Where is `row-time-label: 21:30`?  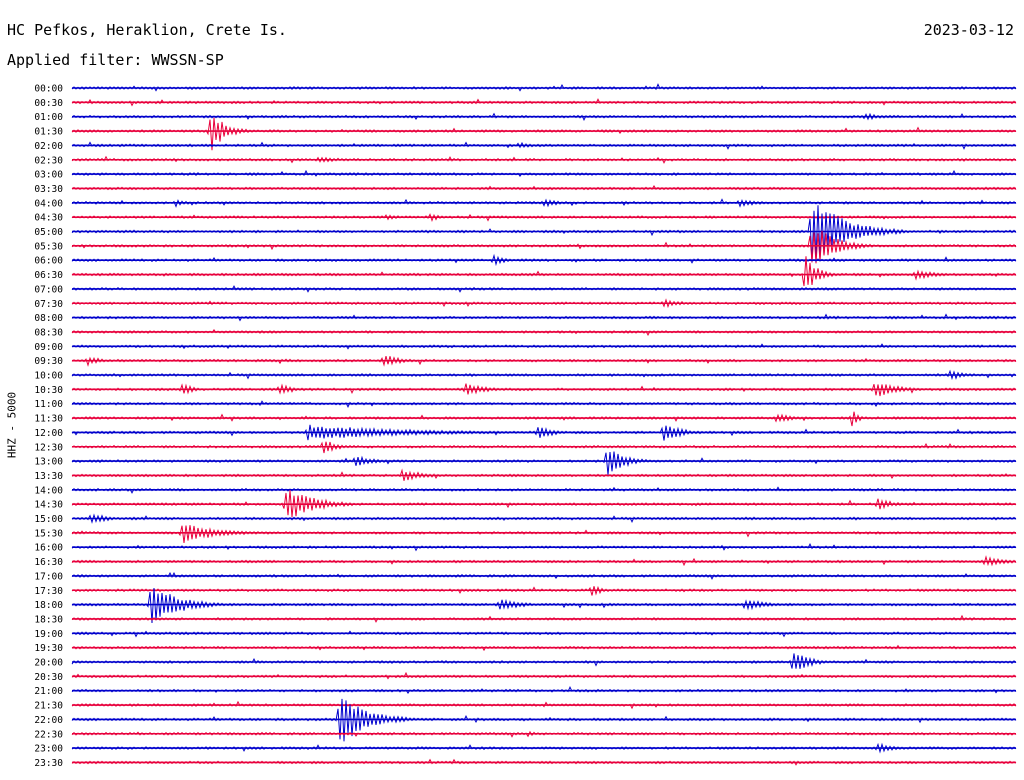 row-time-label: 21:30 is located at coordinates (48, 706).